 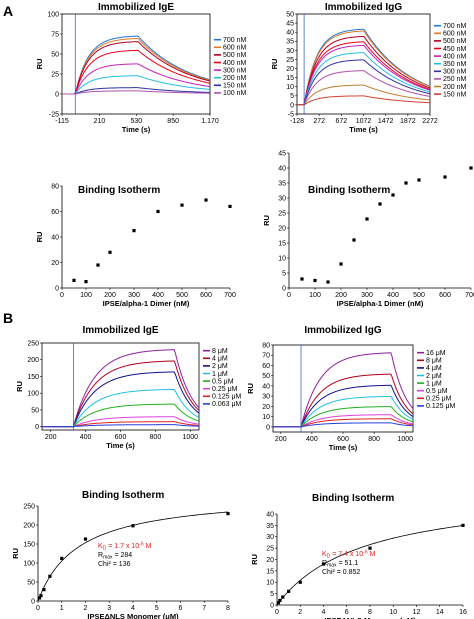 I want to click on legend-label: 300 nM, so click(x=455, y=72).